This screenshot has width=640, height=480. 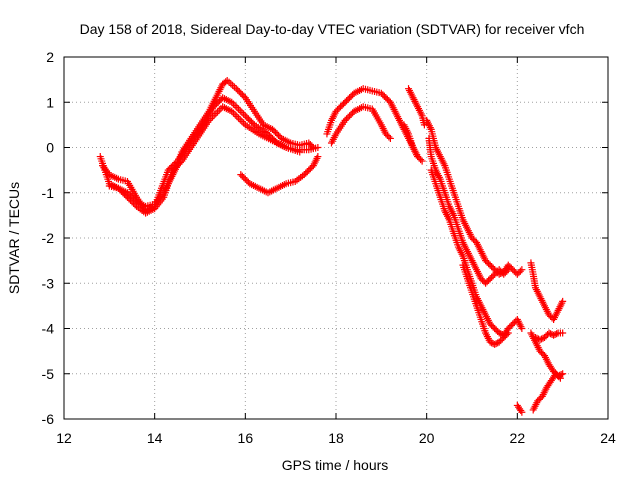 I want to click on x-axis-label: GPS time / hours, so click(x=335, y=465).